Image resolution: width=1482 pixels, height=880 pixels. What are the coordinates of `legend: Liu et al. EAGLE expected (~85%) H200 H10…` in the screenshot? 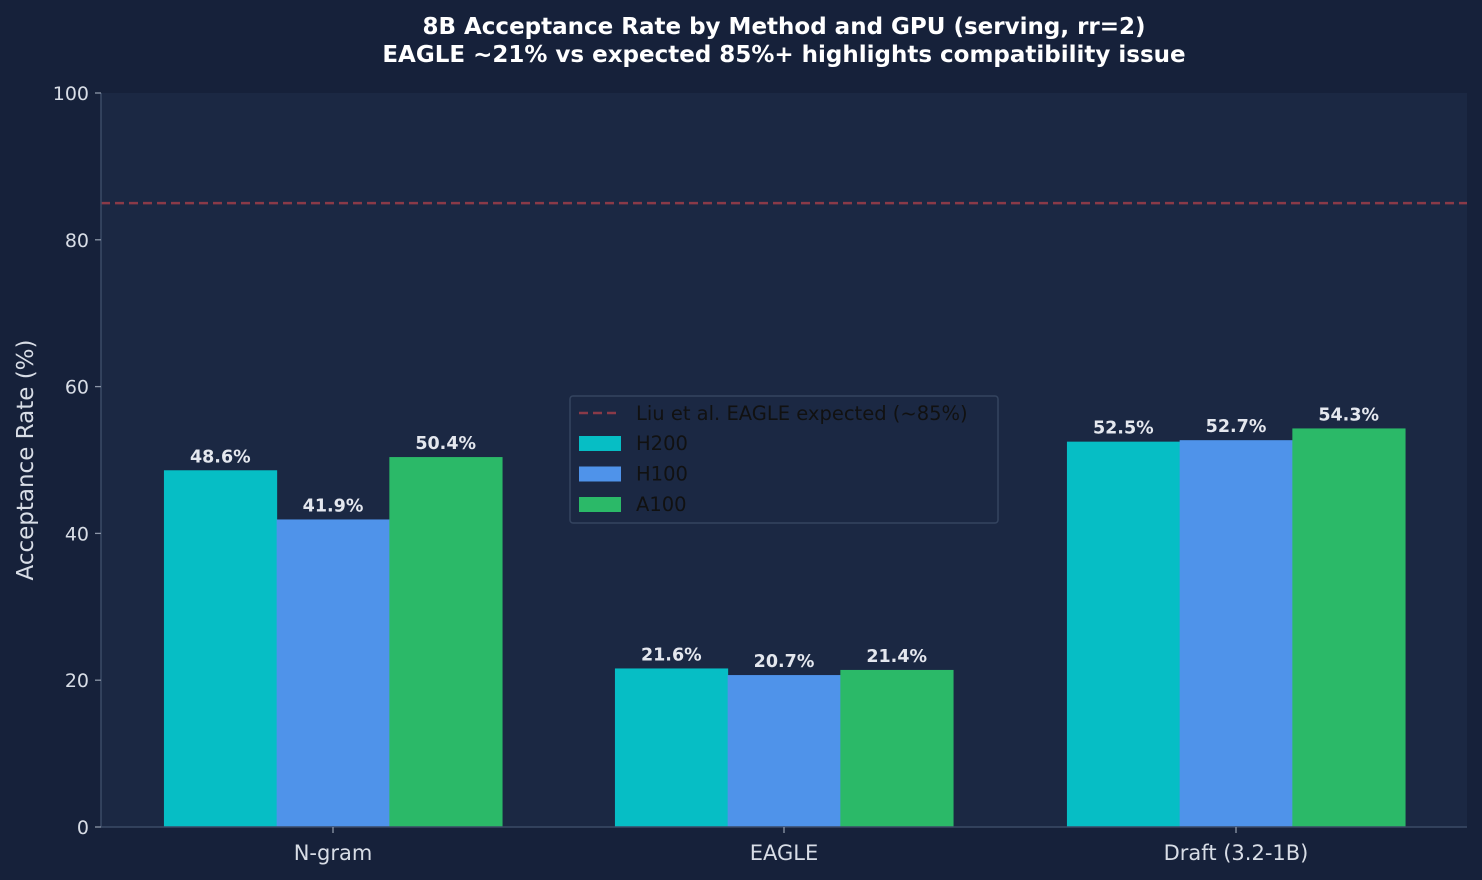 It's located at (784, 459).